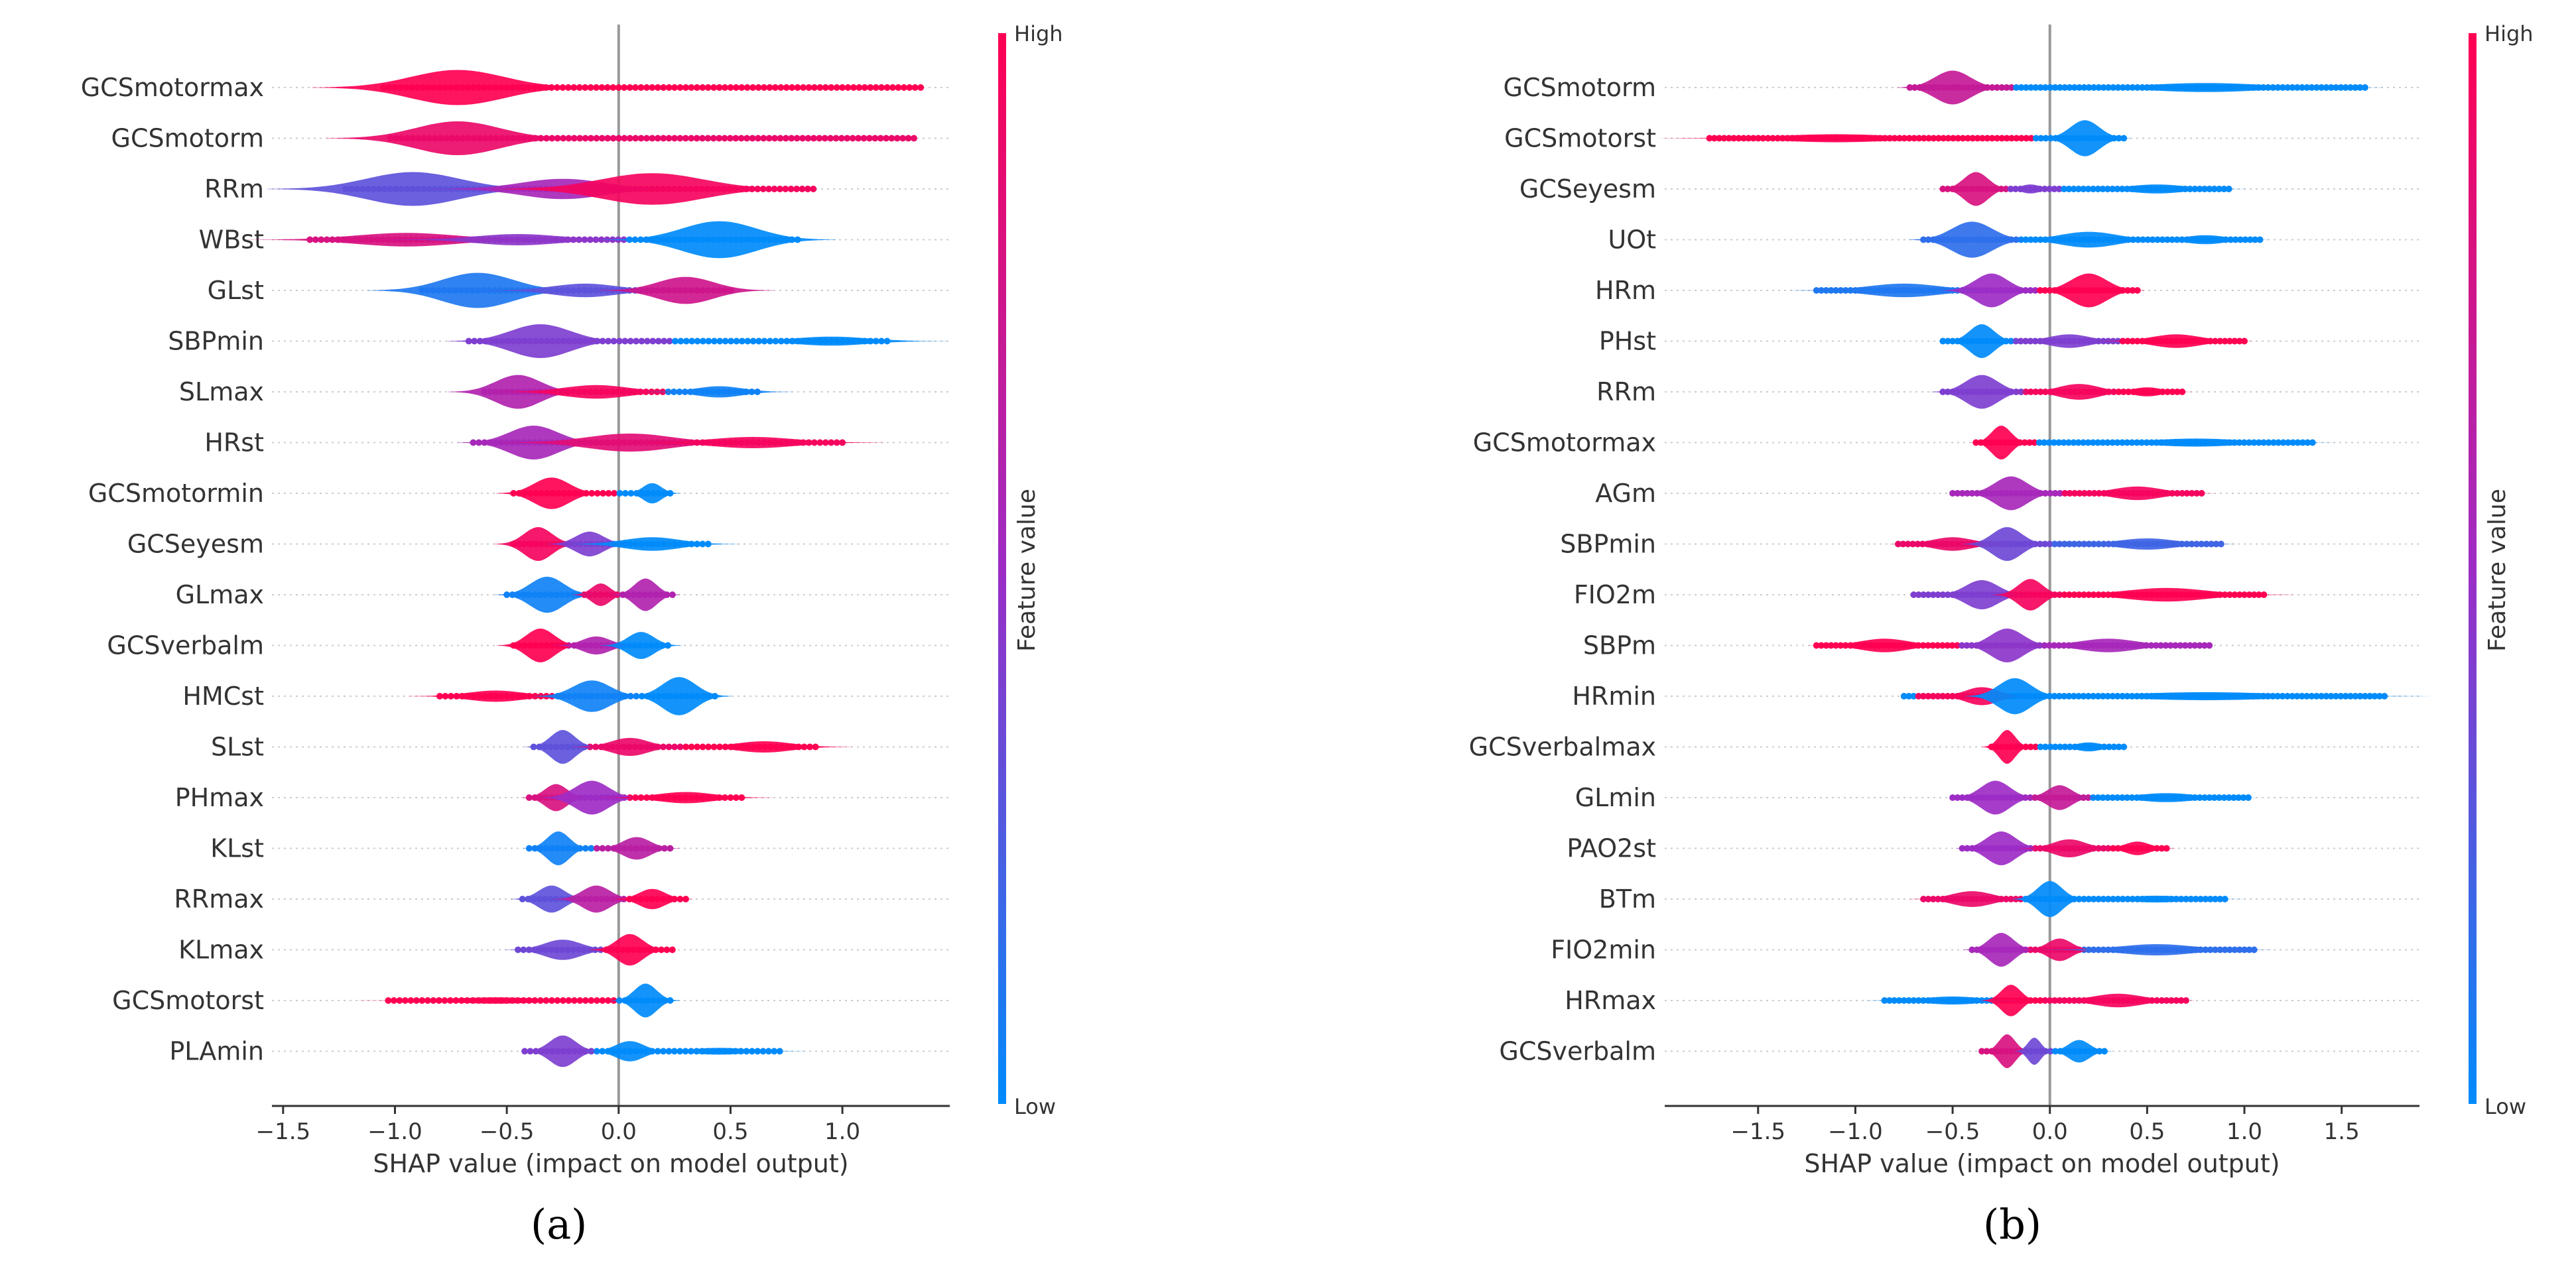  I want to click on feature-label: GCSmotorst, so click(188, 1000).